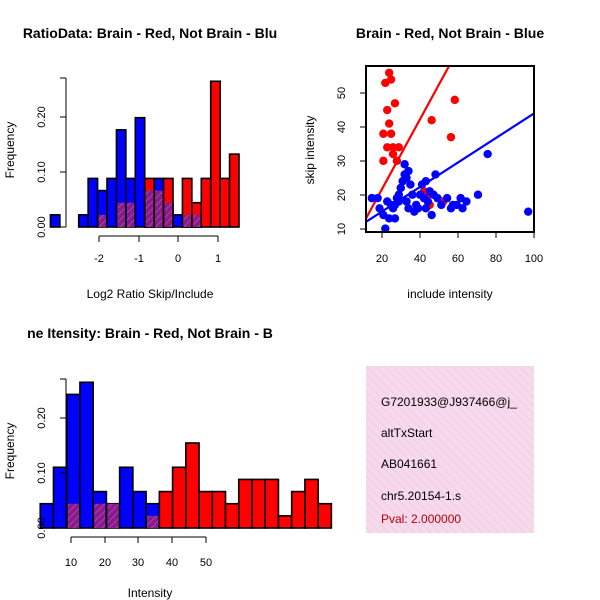 The image size is (600, 600). I want to click on scatter-ylabel: skip intensity, so click(310, 150).